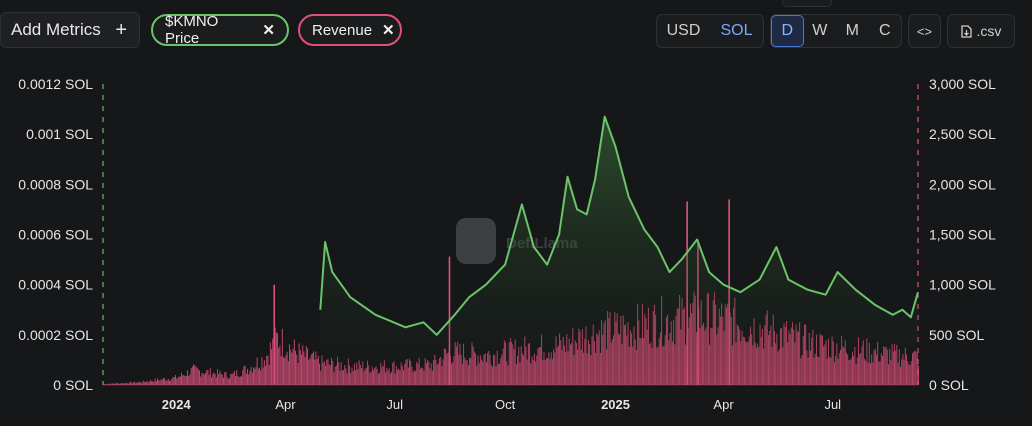 This screenshot has width=1032, height=426. I want to click on csv-label: .csv, so click(989, 31).